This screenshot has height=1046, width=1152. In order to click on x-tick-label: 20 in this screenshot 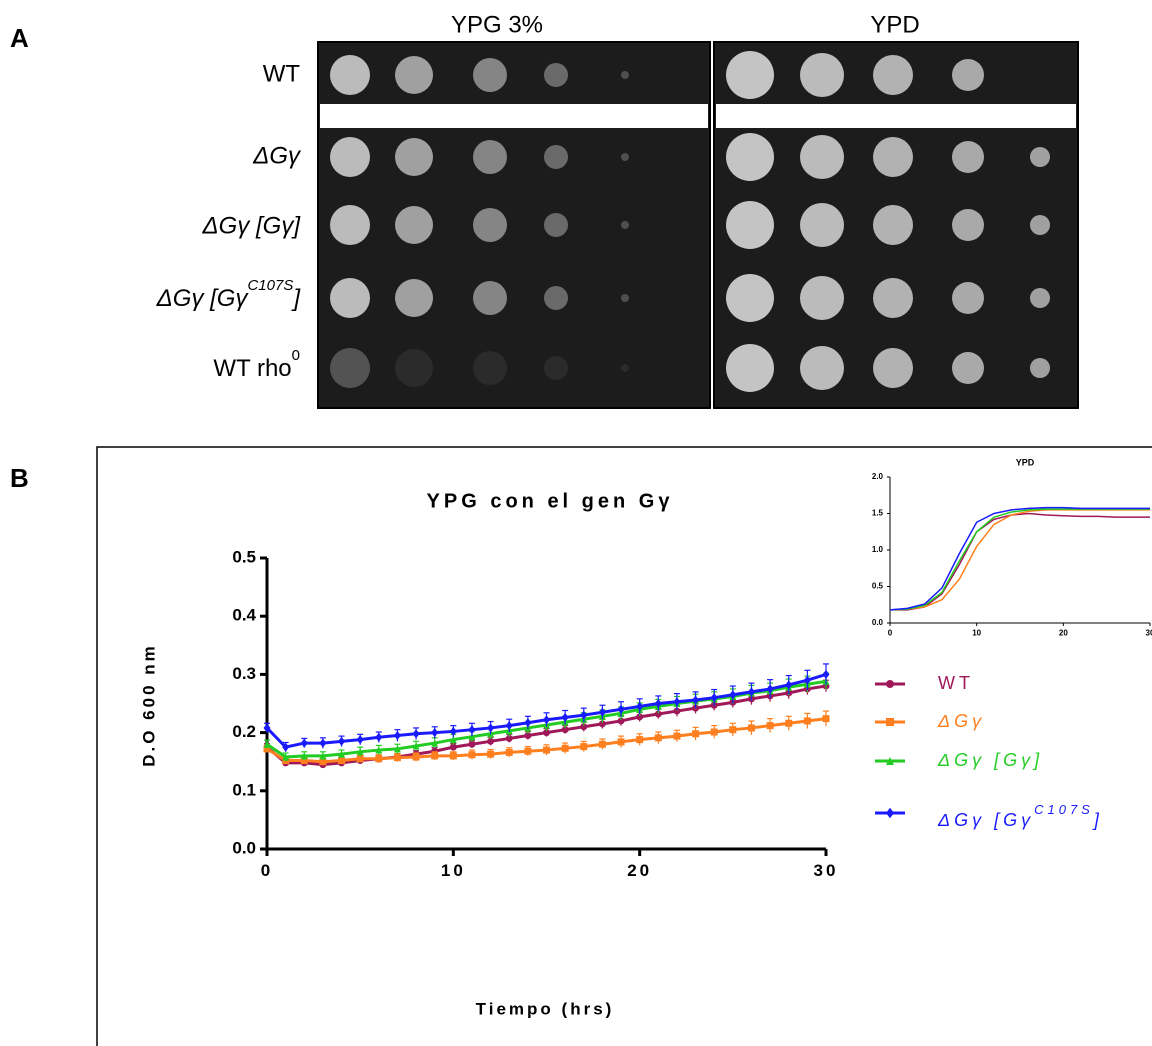, I will do `click(639, 870)`.